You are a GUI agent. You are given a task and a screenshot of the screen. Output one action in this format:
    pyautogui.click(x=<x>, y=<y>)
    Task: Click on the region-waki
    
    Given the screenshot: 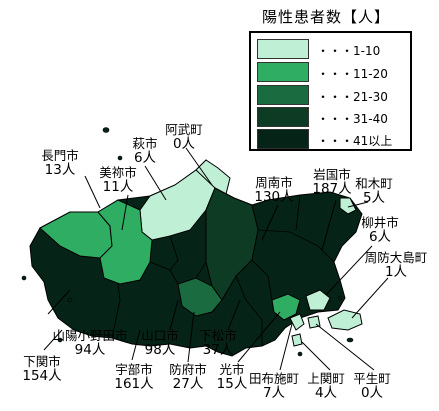 What is the action you would take?
    pyautogui.click(x=348, y=206)
    